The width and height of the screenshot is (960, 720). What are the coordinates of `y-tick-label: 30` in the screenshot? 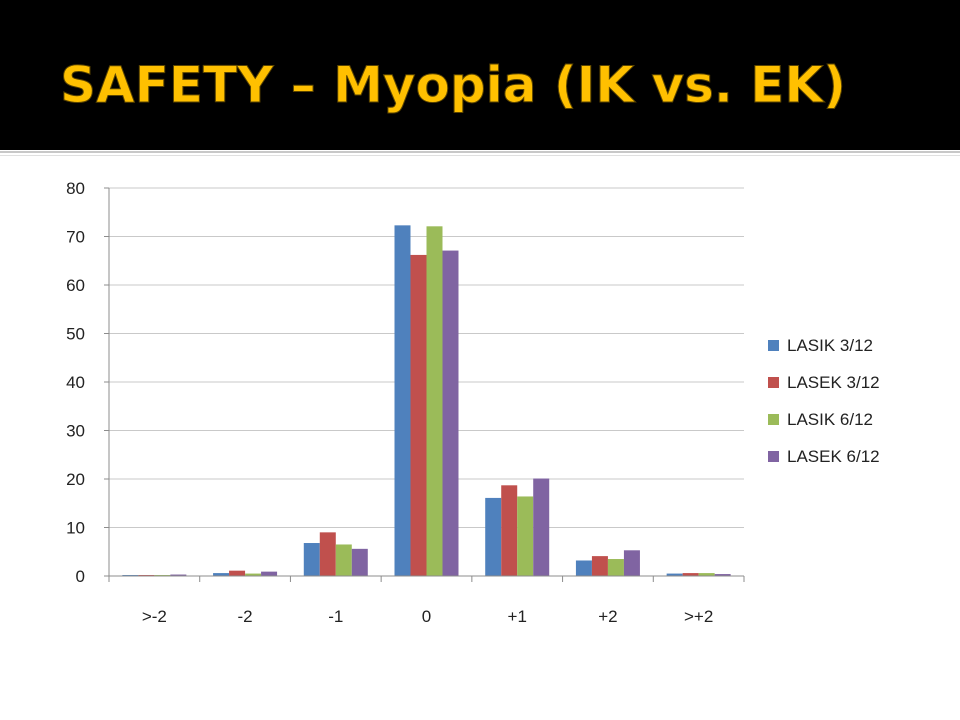 It's located at (75, 431).